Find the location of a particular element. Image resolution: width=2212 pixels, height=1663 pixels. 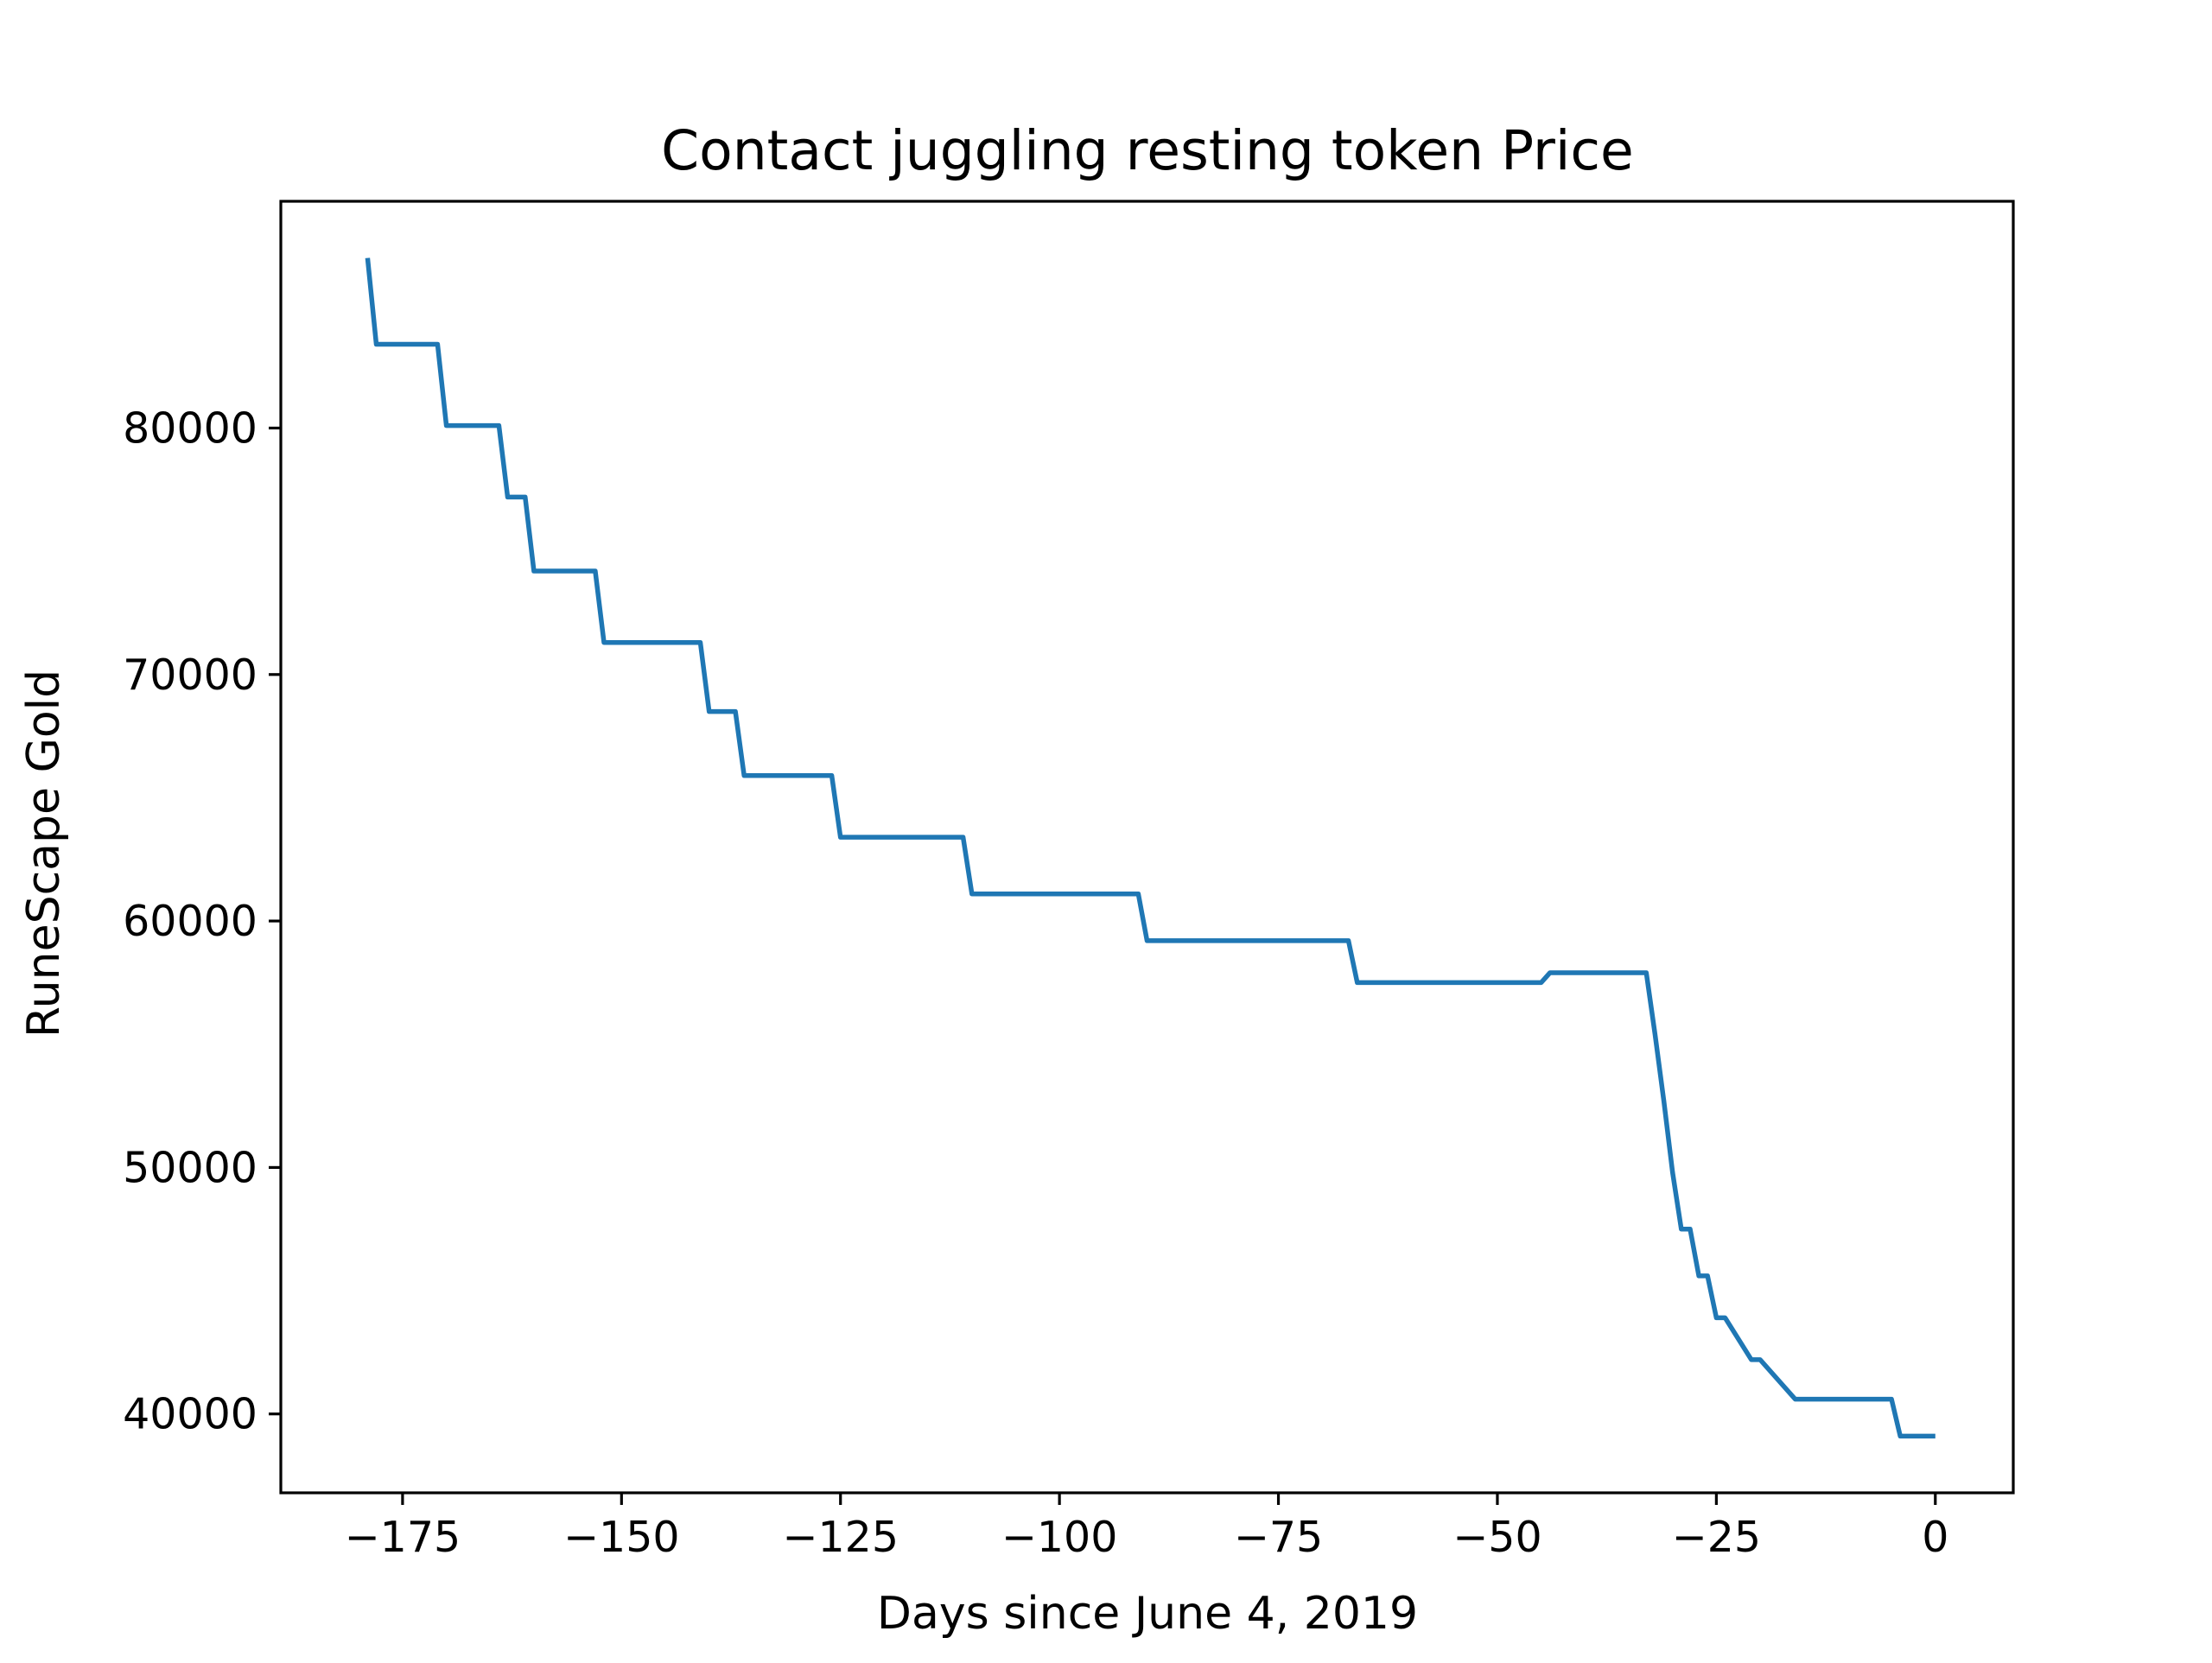

y-tick-label: 80000 is located at coordinates (190, 428).